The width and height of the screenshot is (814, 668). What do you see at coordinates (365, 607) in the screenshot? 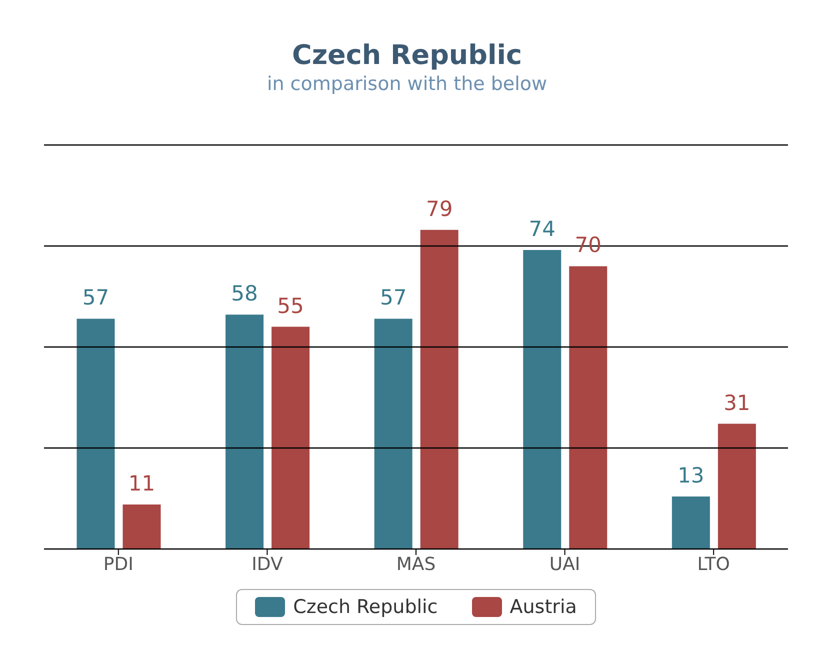
I see `legend-label: Czech Republic` at bounding box center [365, 607].